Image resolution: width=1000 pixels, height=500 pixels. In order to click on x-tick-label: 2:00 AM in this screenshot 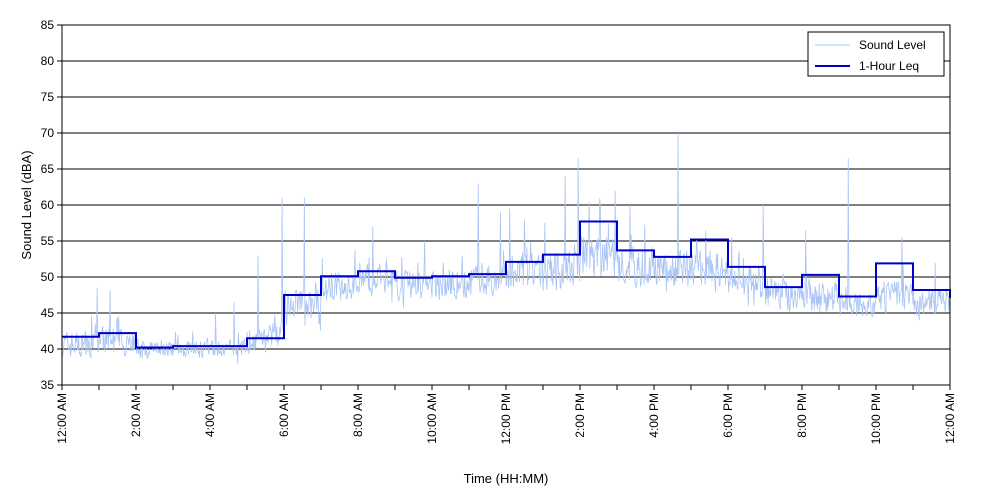, I will do `click(136, 415)`.